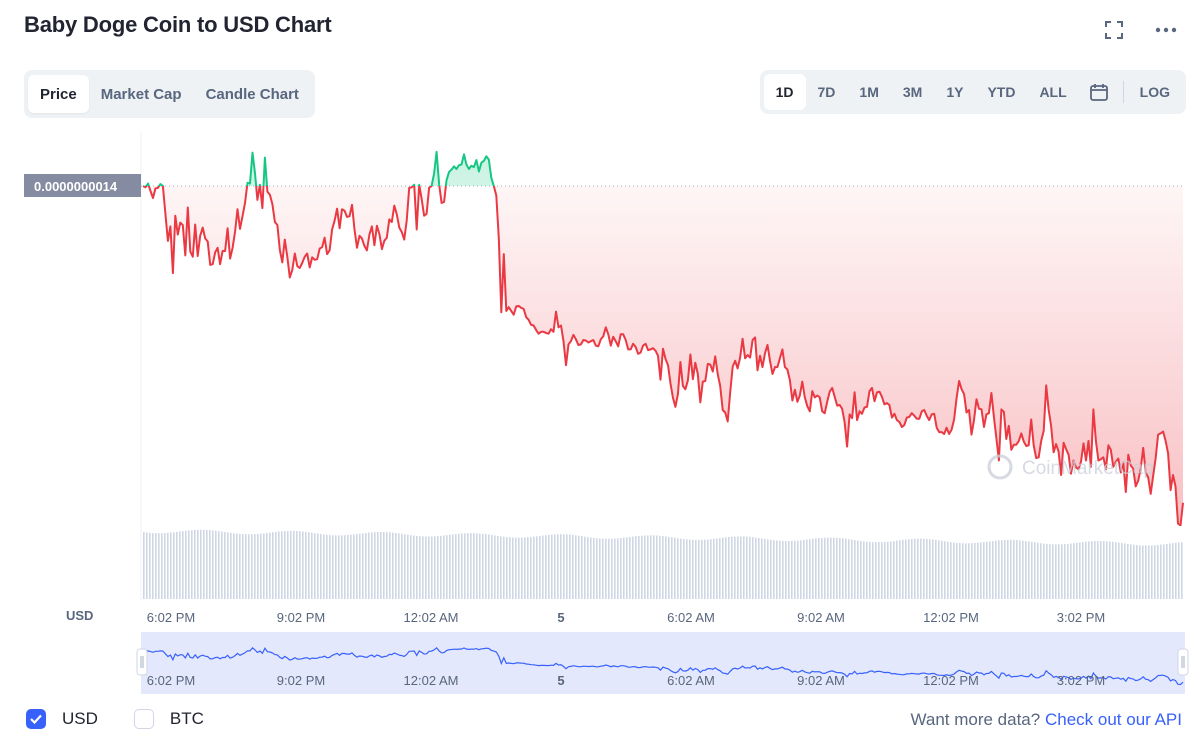 This screenshot has height=739, width=1200. Describe the element at coordinates (142, 662) in the screenshot. I see `navigator-left-handle` at that location.